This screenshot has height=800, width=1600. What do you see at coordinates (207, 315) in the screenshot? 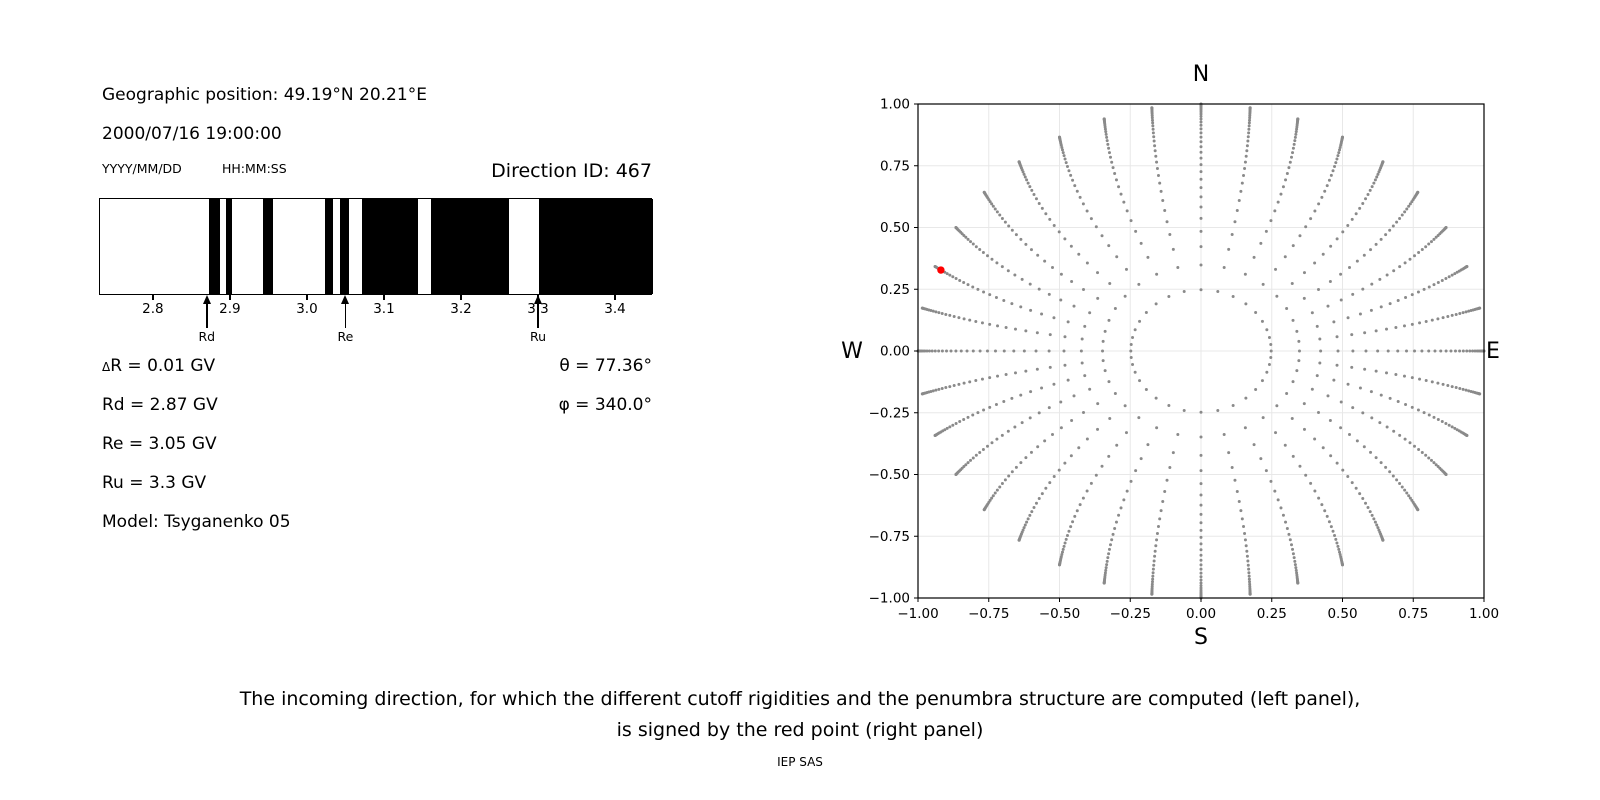
I see `rd-arrow` at bounding box center [207, 315].